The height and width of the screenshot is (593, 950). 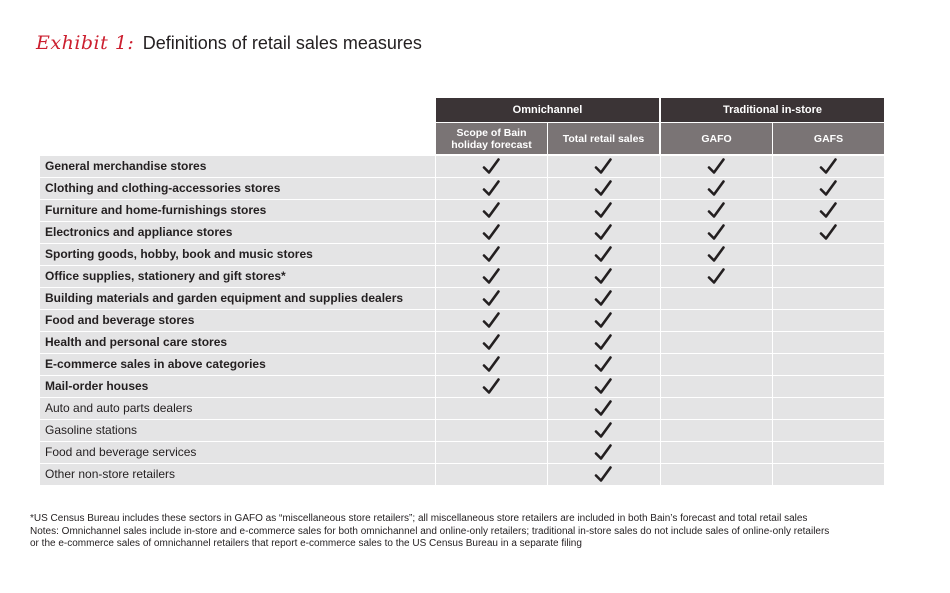 I want to click on table-row: General merchandise stores, so click(x=462, y=166).